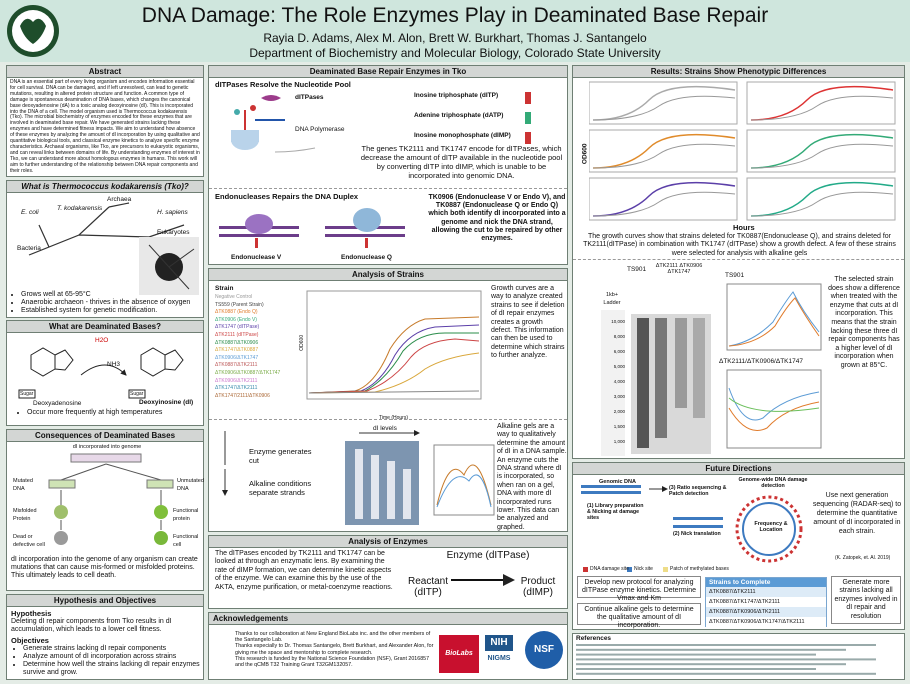 Image resolution: width=910 pixels, height=684 pixels. Describe the element at coordinates (679, 269) in the screenshot. I see `text: ΔTK2111 ΔTK0906 ΔTK1747` at that location.